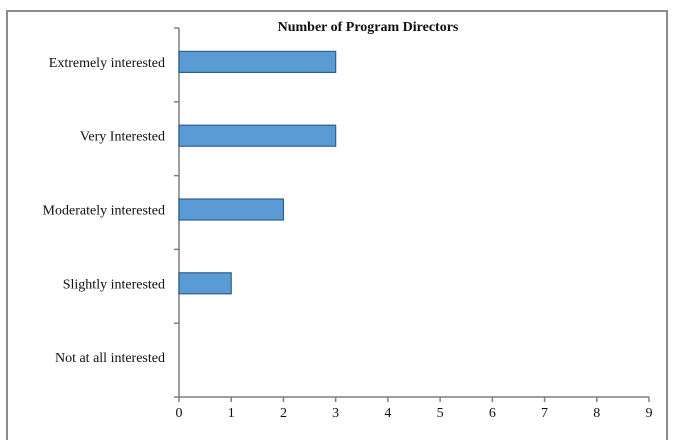 The height and width of the screenshot is (440, 675). I want to click on category-label: Slightly interested, so click(114, 284).